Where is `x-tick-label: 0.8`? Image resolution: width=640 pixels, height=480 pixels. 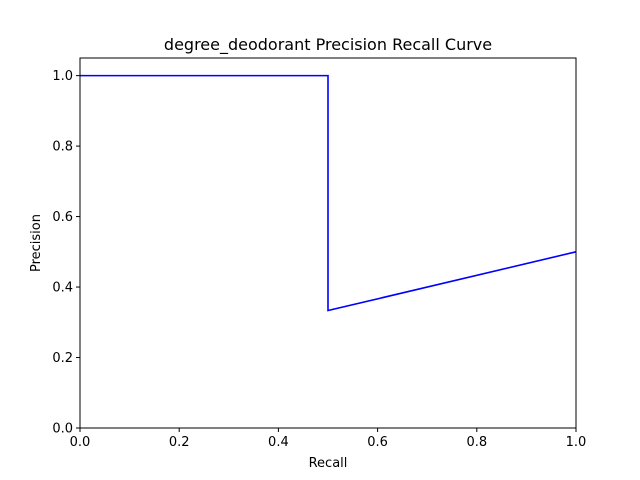 x-tick-label: 0.8 is located at coordinates (476, 442).